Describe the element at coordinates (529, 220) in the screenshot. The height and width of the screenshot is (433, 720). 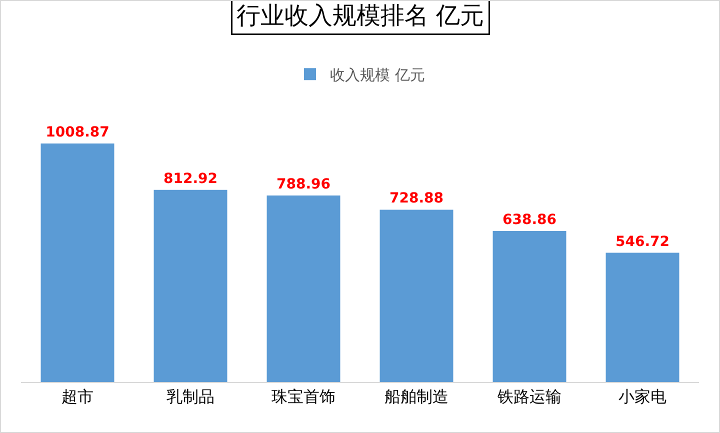
I see `data-label: 638.86` at that location.